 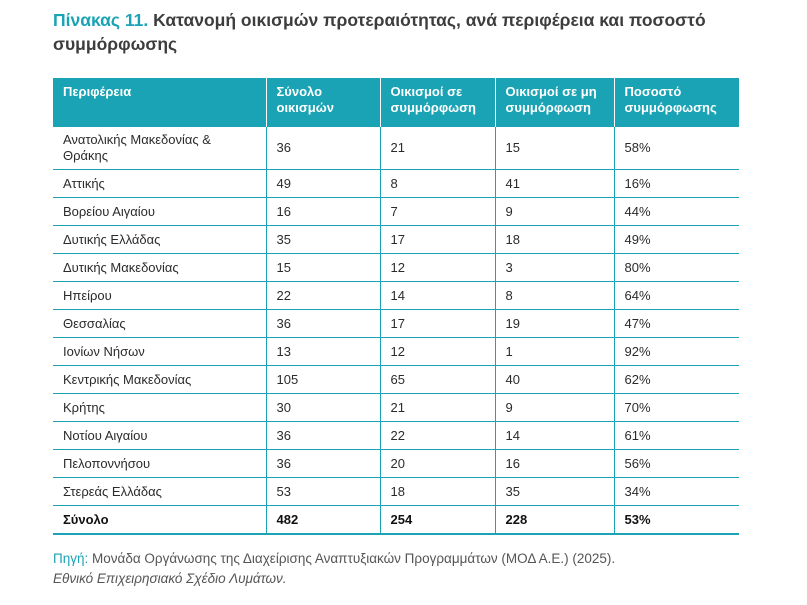 I want to click on cell-noncompliant: 40, so click(x=554, y=379).